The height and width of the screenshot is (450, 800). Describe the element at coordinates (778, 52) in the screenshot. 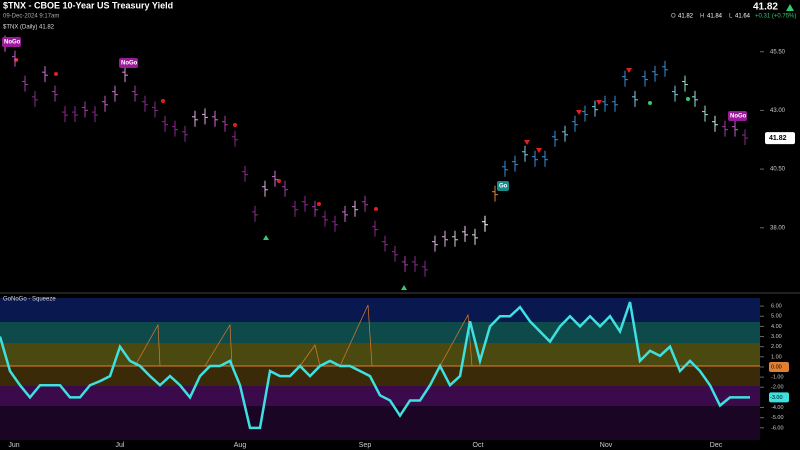

I see `y-tick-label: 45.50` at that location.